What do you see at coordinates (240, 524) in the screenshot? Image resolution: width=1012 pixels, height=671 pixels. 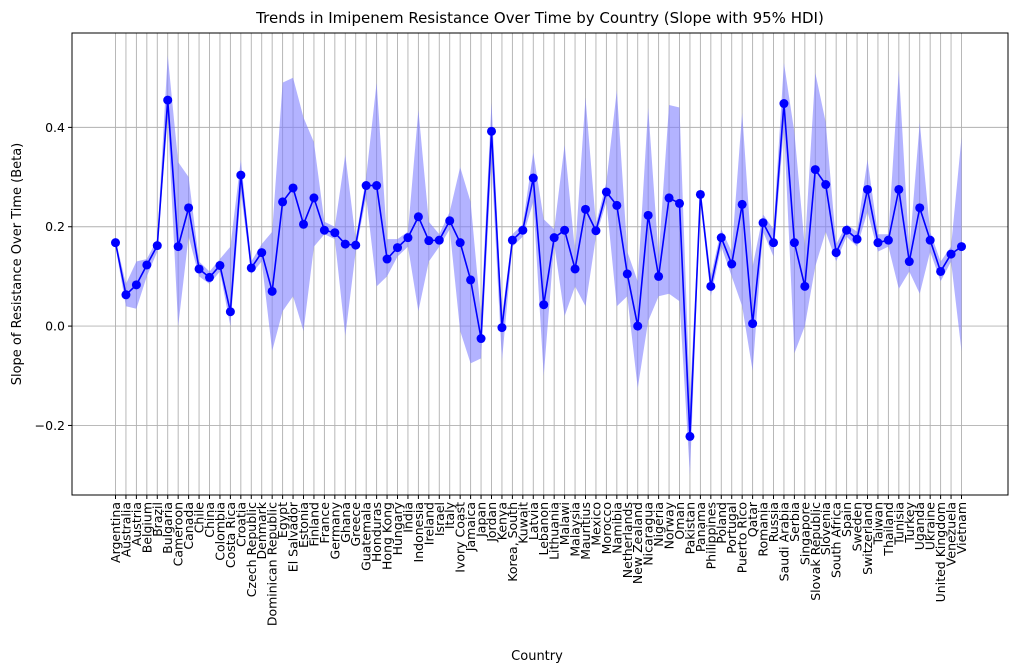 I see `x-tick-label: Croatia` at bounding box center [240, 524].